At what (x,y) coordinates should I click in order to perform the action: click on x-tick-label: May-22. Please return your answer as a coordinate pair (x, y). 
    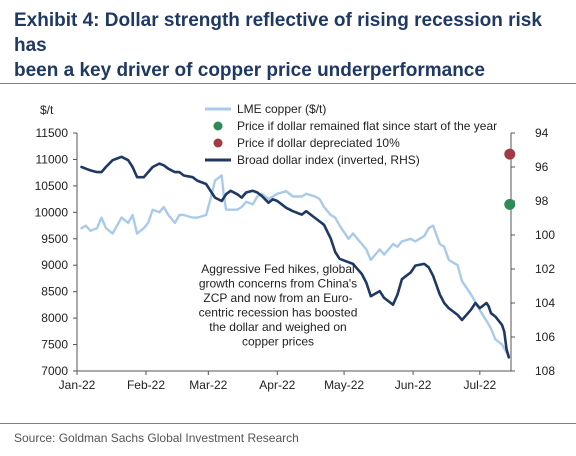
    Looking at the image, I should click on (344, 385).